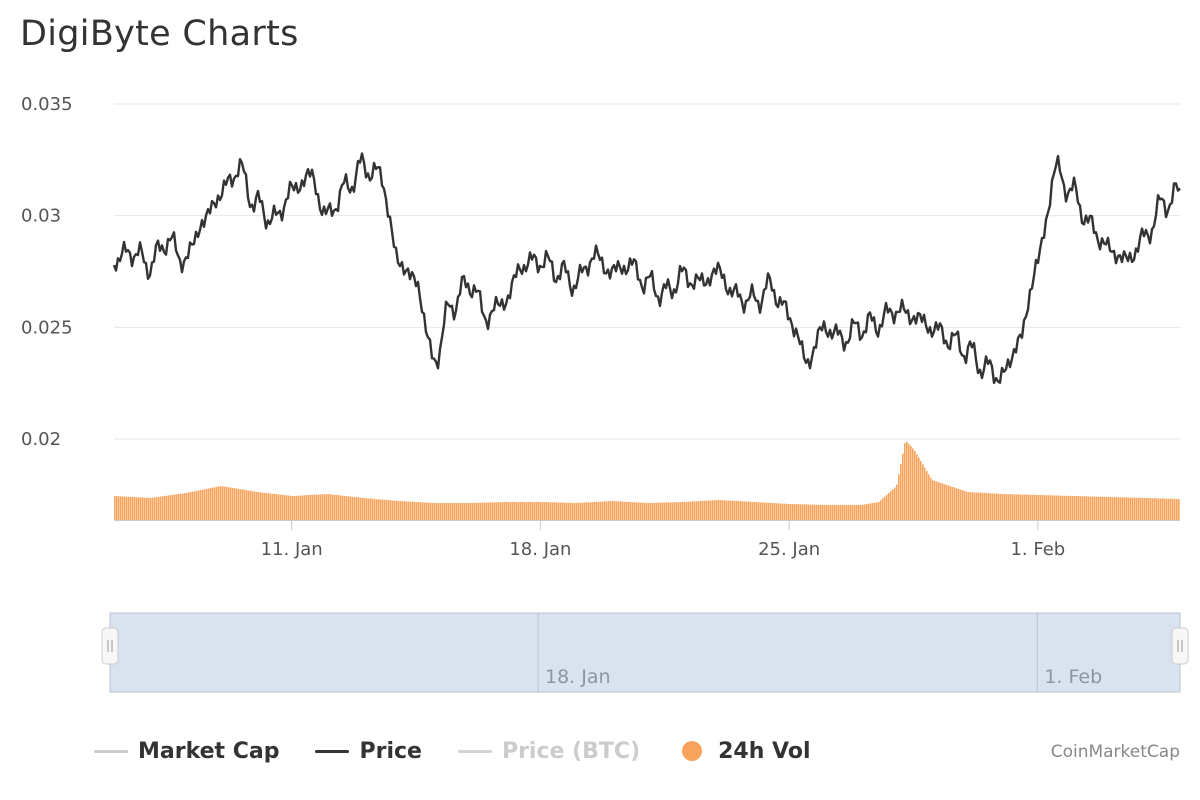  I want to click on navigator-handle-left, so click(110, 646).